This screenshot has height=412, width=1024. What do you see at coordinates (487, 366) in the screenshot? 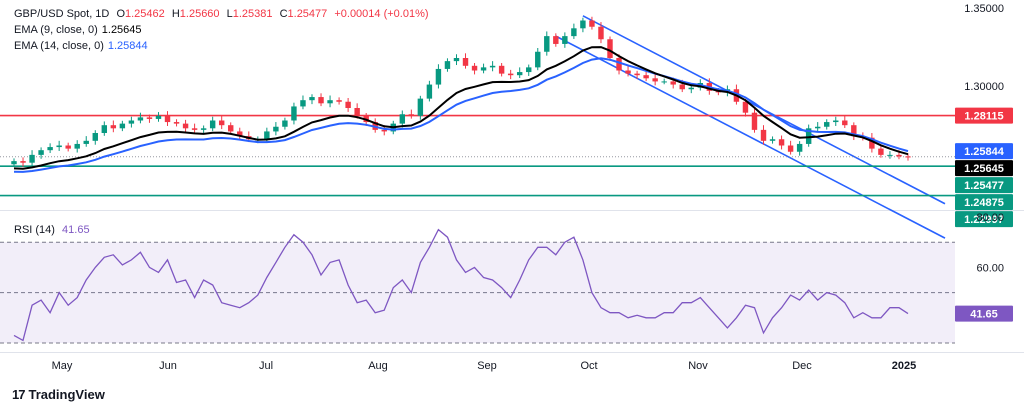
I see `x-tick-label: Sep` at bounding box center [487, 366].